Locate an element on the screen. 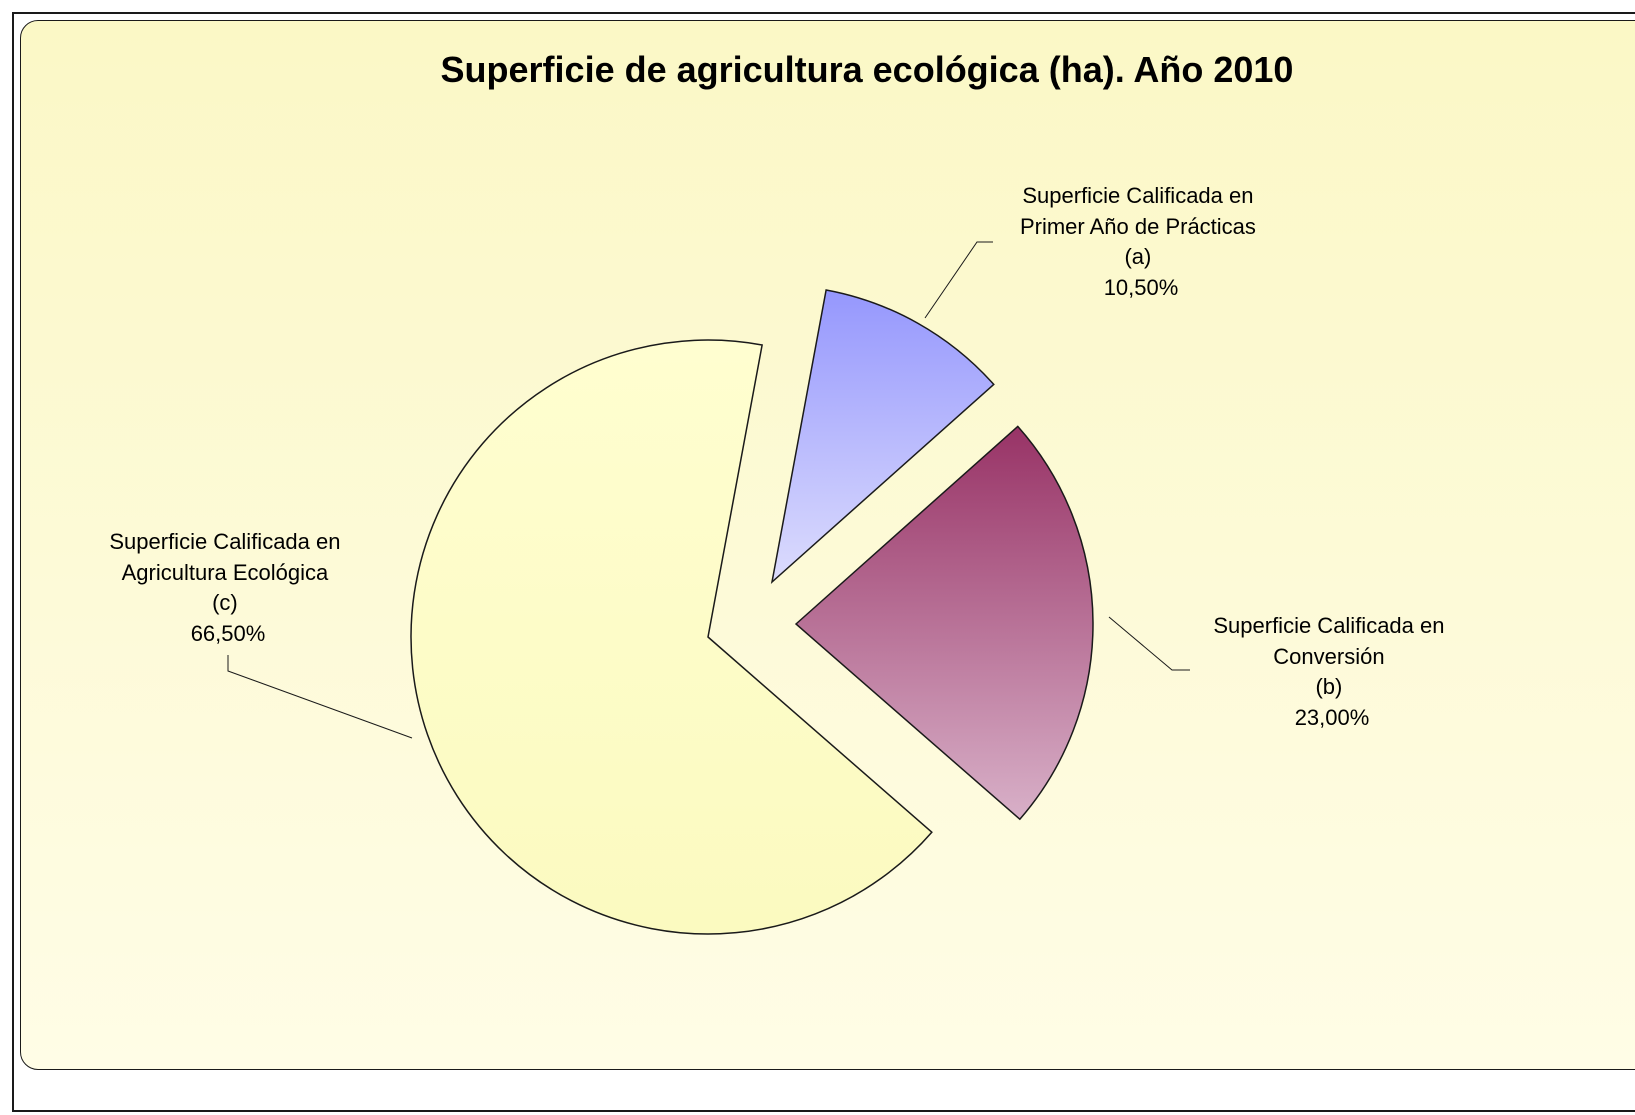  slice-label-b-line-2: Conversión is located at coordinates (1328, 656).